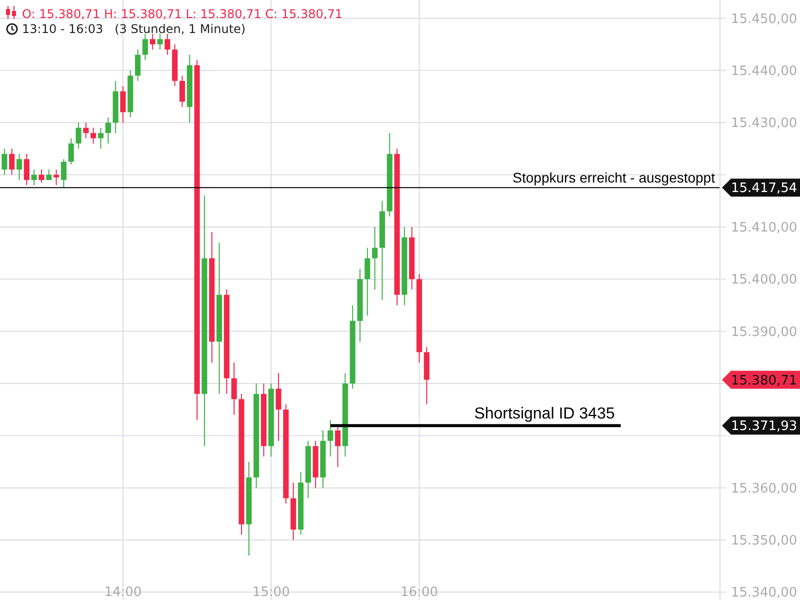 The height and width of the screenshot is (600, 800). What do you see at coordinates (764, 280) in the screenshot?
I see `y-tick-label: 15.400,00` at bounding box center [764, 280].